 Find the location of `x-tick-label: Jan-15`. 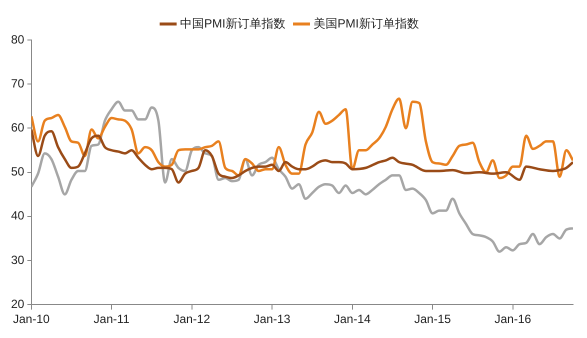

x-tick-label: Jan-15 is located at coordinates (433, 319).